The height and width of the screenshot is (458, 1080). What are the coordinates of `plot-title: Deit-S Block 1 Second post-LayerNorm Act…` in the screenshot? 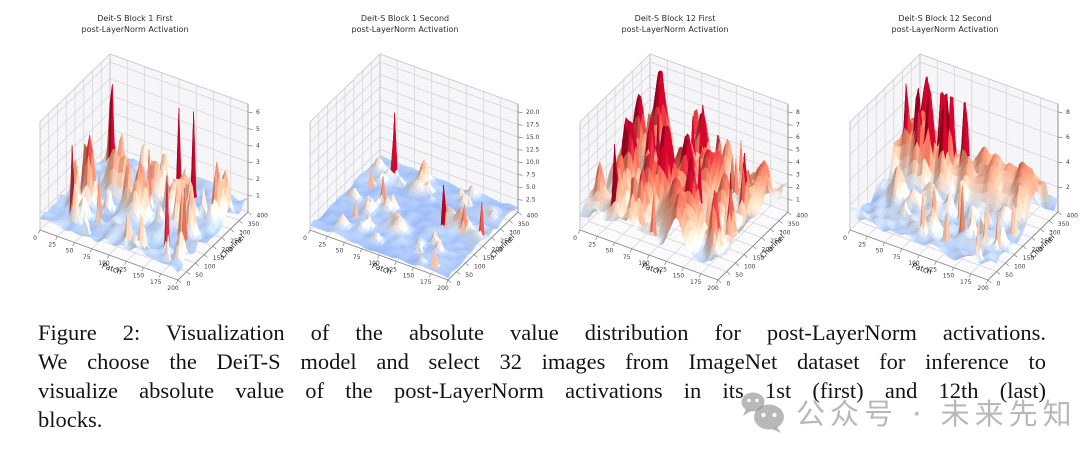 It's located at (405, 24).